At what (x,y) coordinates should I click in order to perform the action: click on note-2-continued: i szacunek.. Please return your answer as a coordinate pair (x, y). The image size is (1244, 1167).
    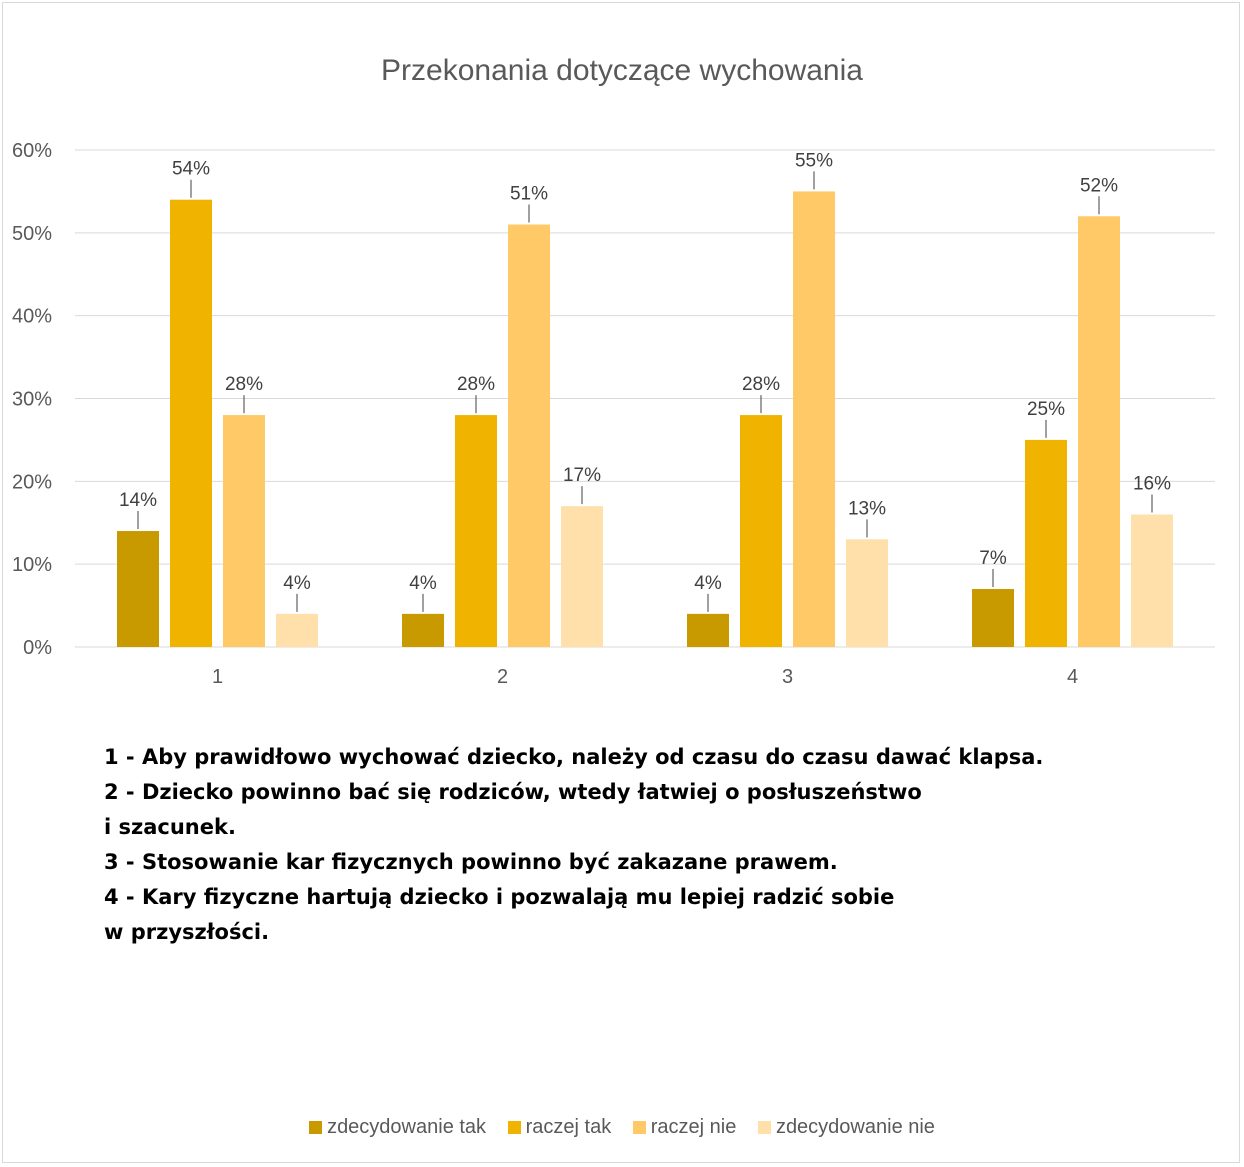
    Looking at the image, I should click on (170, 827).